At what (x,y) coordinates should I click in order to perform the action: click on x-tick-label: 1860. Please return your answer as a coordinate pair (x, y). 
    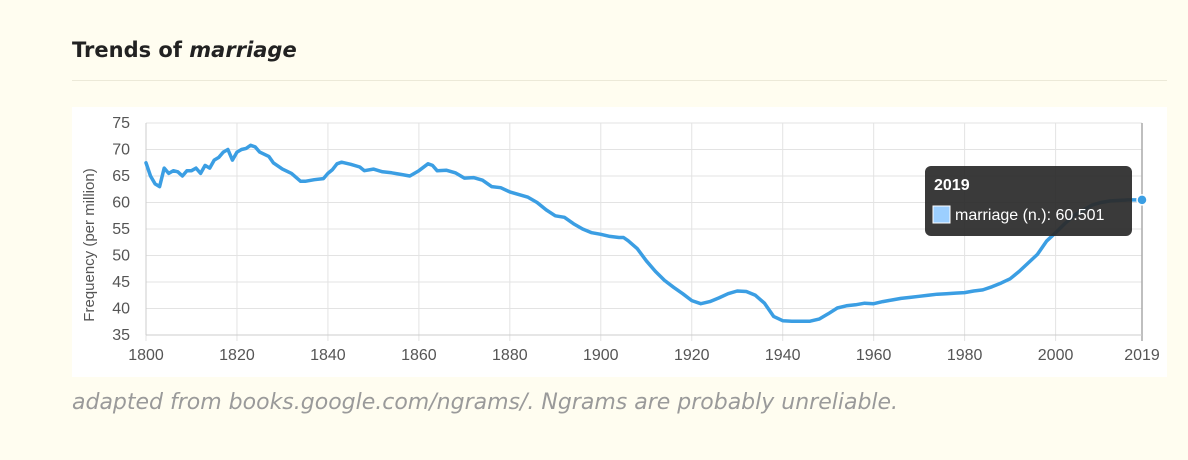
    Looking at the image, I should click on (419, 355).